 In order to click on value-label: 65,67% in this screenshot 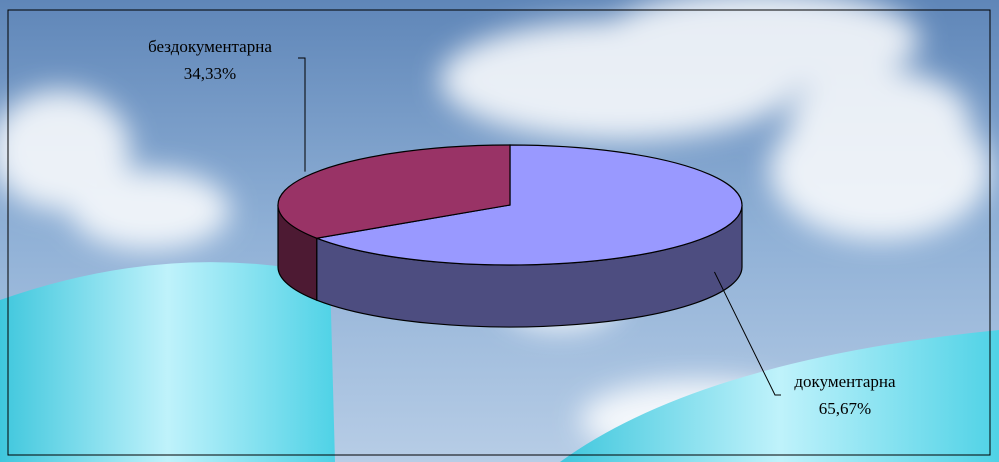, I will do `click(845, 408)`.